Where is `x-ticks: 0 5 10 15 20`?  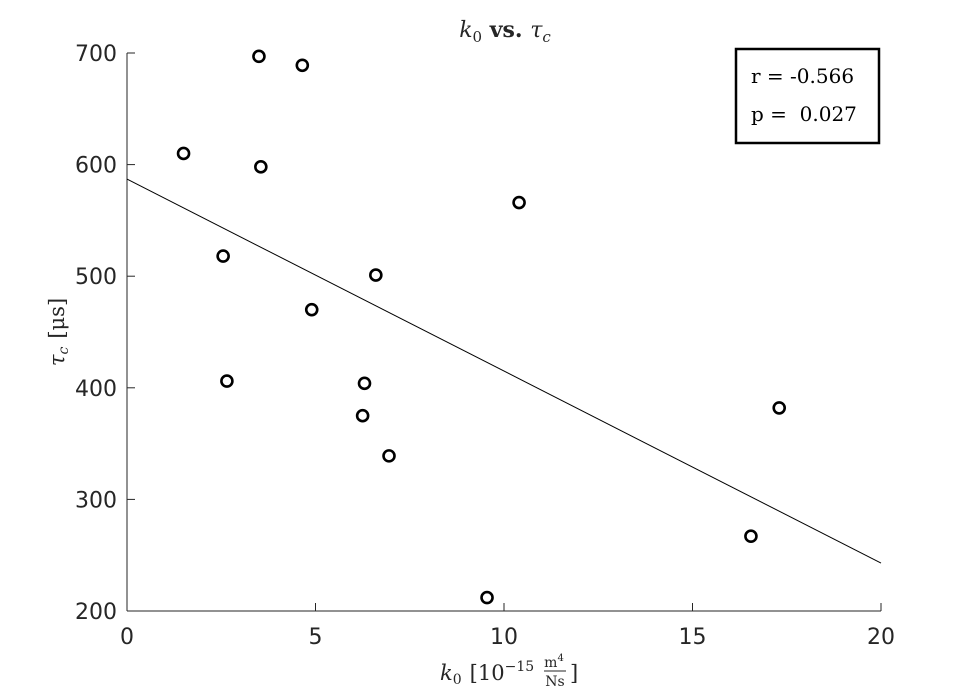
x-ticks: 0 5 10 15 20 is located at coordinates (507, 626).